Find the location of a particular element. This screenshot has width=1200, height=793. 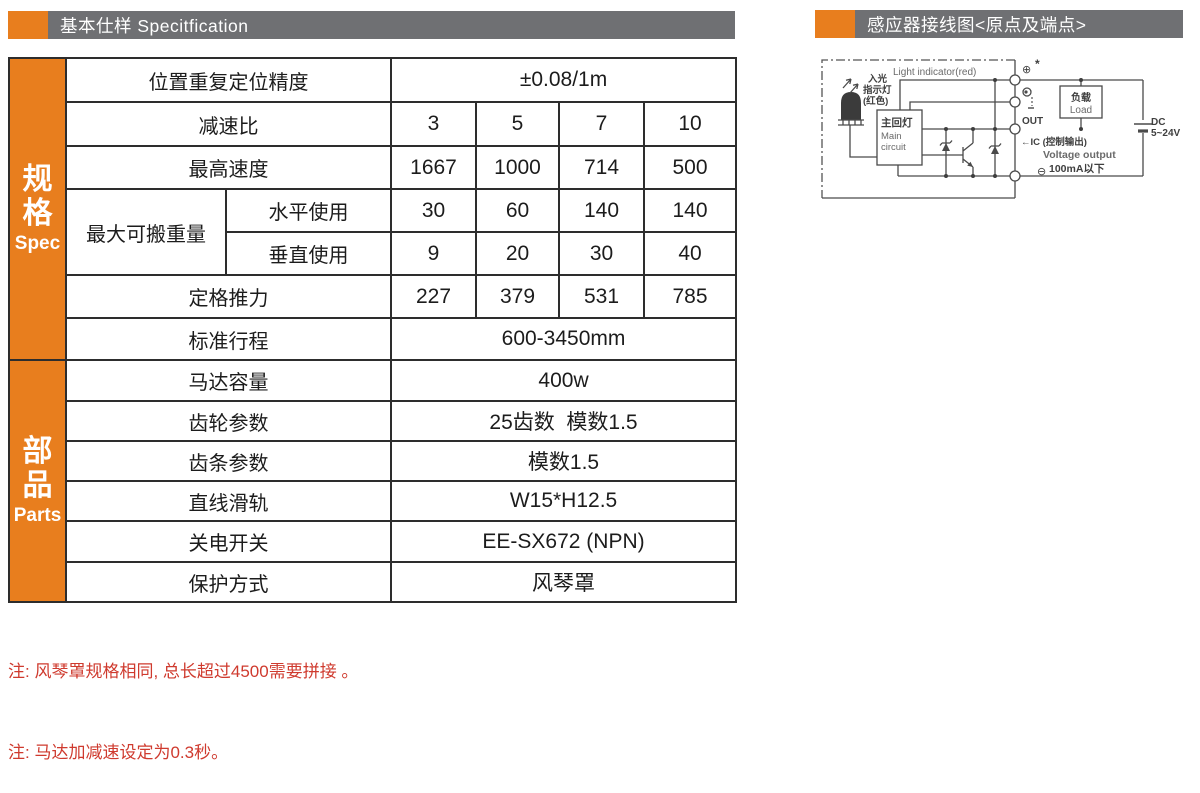

cell-value: 1000 is located at coordinates (517, 167).